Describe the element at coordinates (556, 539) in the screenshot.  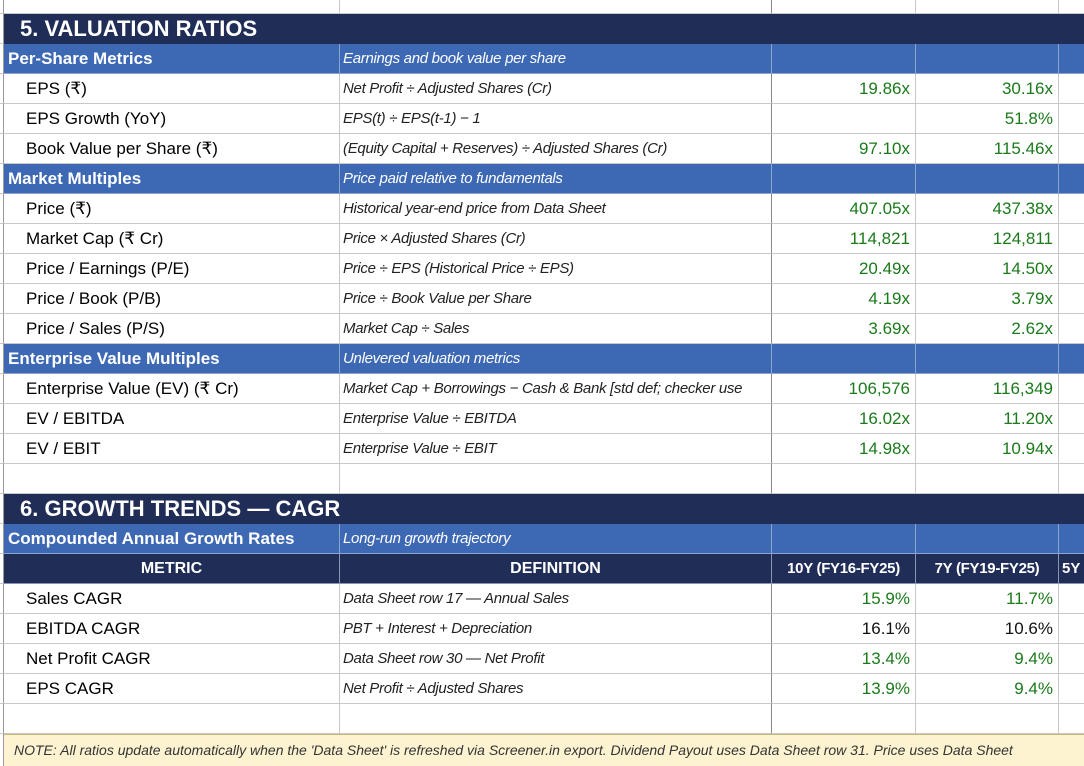
I see `group-description: Long-run growth trajectory` at that location.